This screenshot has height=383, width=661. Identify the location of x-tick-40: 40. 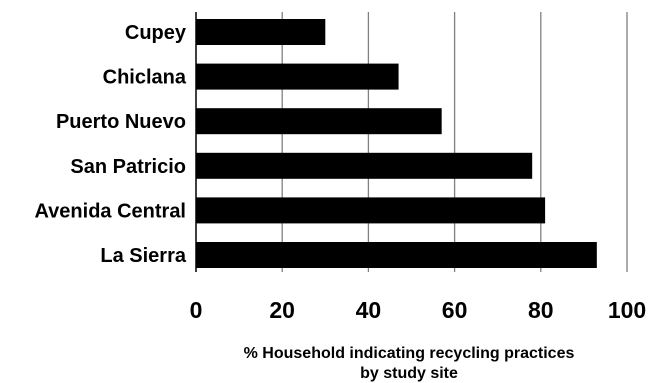
(369, 310).